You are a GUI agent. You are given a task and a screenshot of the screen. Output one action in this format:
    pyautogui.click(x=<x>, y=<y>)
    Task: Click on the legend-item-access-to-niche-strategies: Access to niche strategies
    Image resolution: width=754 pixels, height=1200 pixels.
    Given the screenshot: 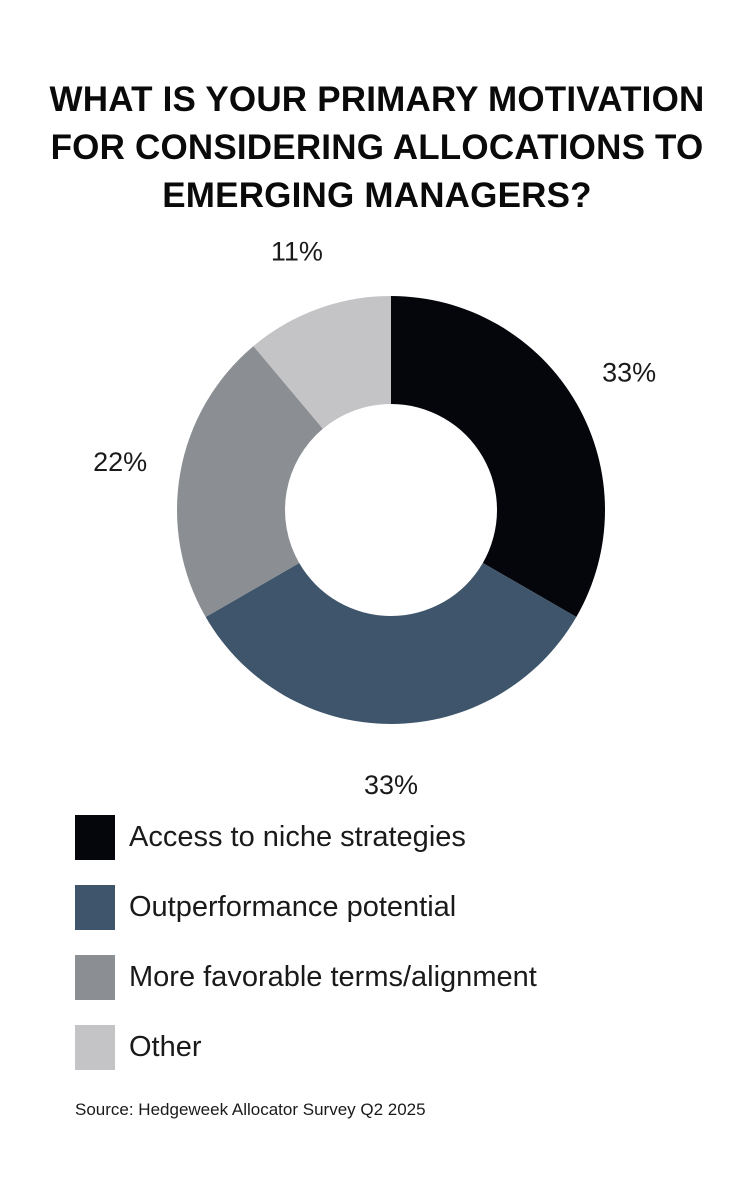 What is the action you would take?
    pyautogui.click(x=306, y=837)
    